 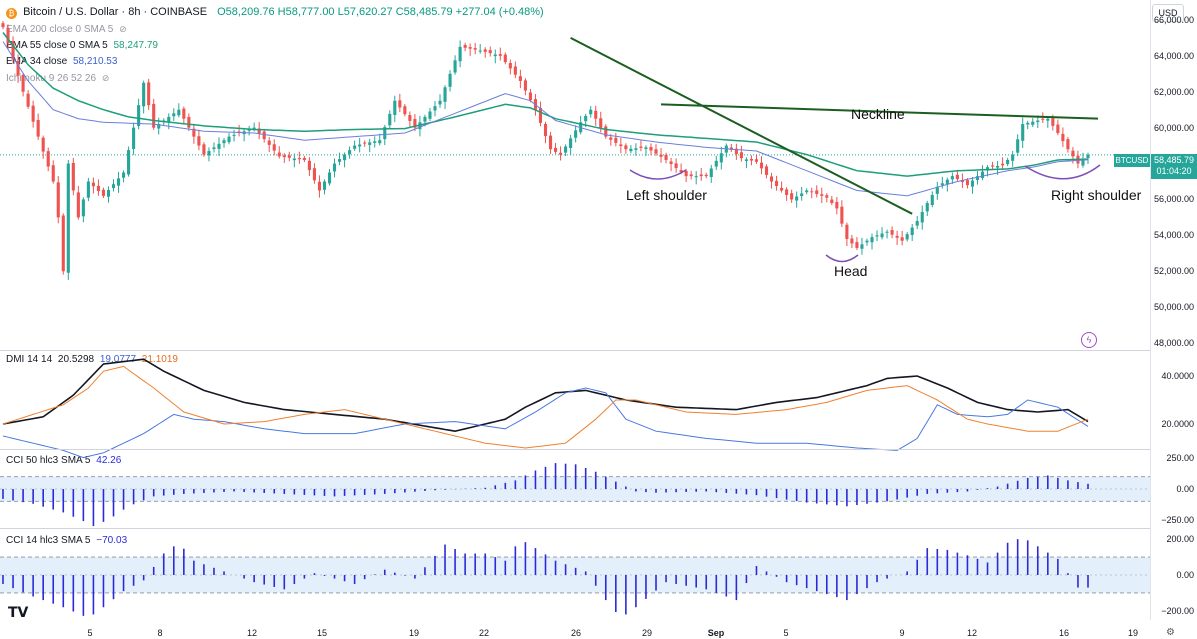 What do you see at coordinates (1180, 458) in the screenshot?
I see `y-tick-label: 250.00` at bounding box center [1180, 458].